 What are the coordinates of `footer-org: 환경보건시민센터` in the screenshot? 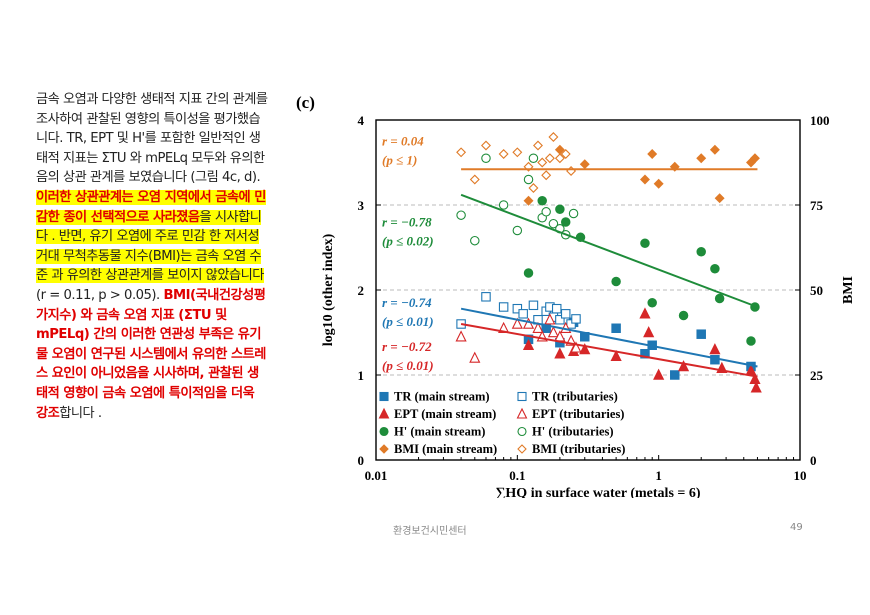 It's located at (430, 531).